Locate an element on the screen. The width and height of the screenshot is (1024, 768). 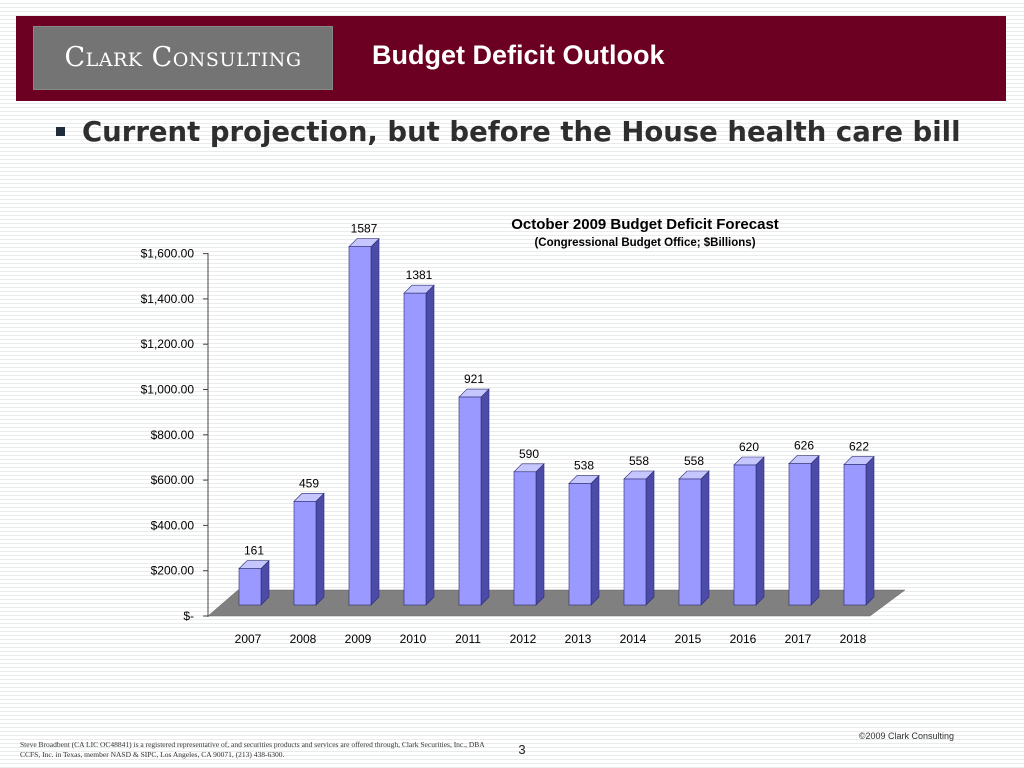
y-tick-label: $800.00 is located at coordinates (173, 435).